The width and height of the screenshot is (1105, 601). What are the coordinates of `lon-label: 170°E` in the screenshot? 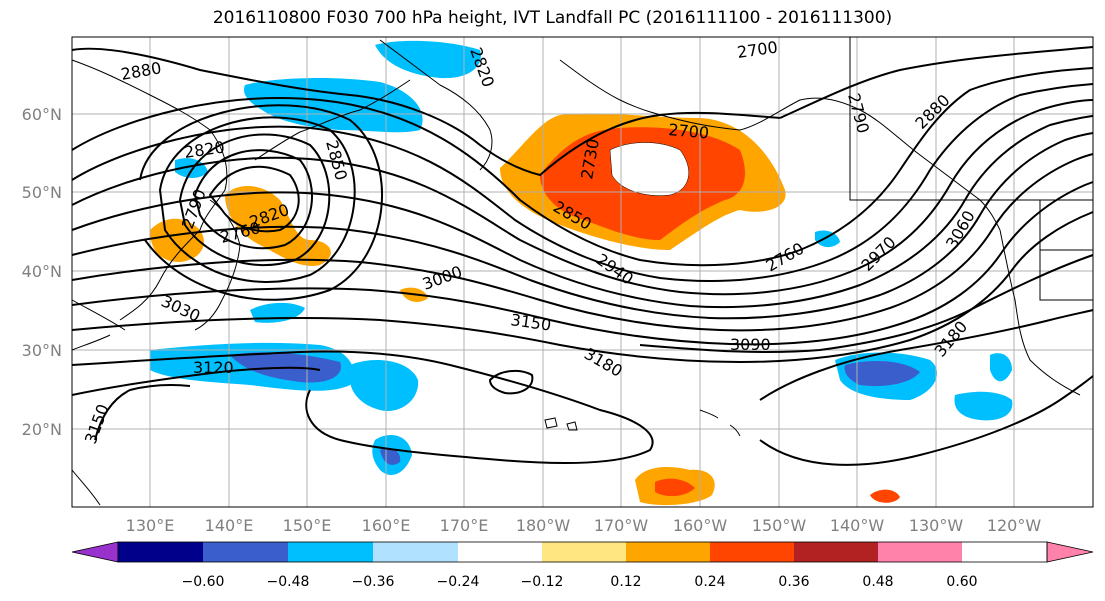 It's located at (464, 525).